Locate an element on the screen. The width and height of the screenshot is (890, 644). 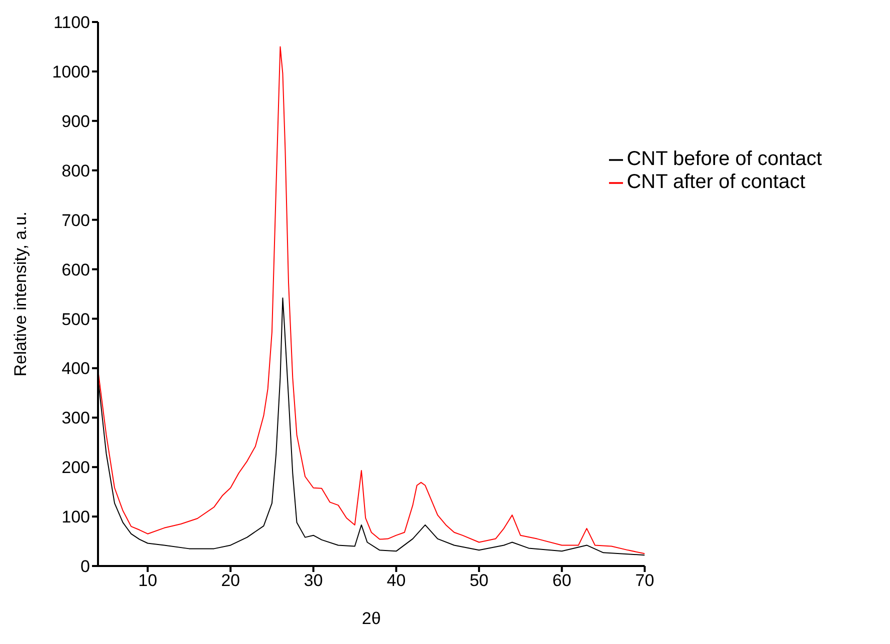
y-tick-label: 300 is located at coordinates (76, 418).